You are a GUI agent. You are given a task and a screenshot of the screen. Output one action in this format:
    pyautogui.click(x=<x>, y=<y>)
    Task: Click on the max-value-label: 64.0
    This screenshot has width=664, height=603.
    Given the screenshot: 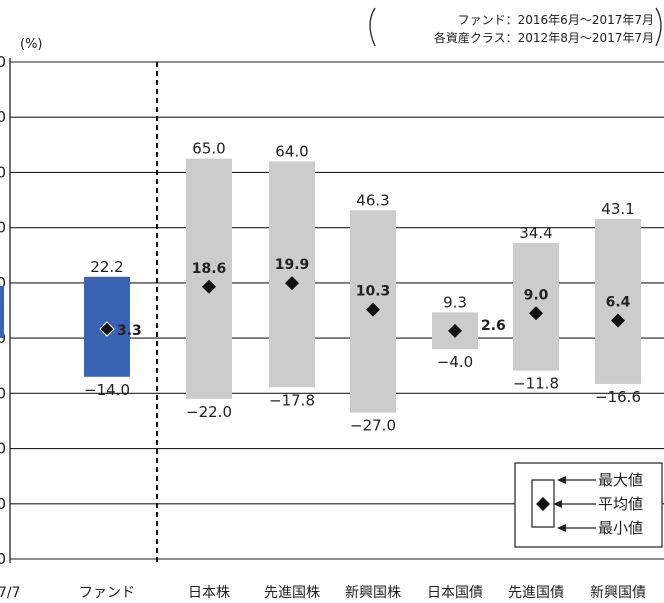 What is the action you would take?
    pyautogui.click(x=291, y=151)
    